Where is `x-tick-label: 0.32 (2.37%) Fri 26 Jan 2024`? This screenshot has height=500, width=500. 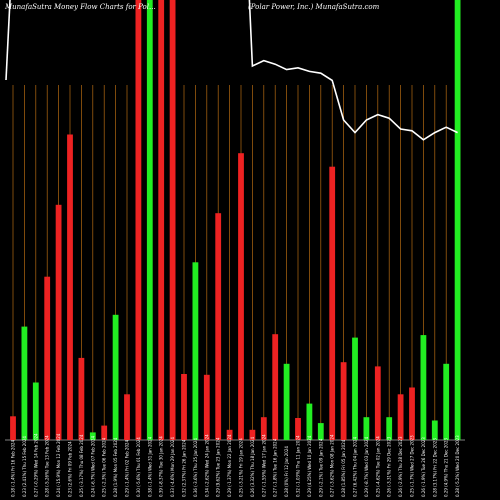
x-tick-label: 0.32 (2.37%) Fri 26 Jan 2024 is located at coordinates (184, 468).